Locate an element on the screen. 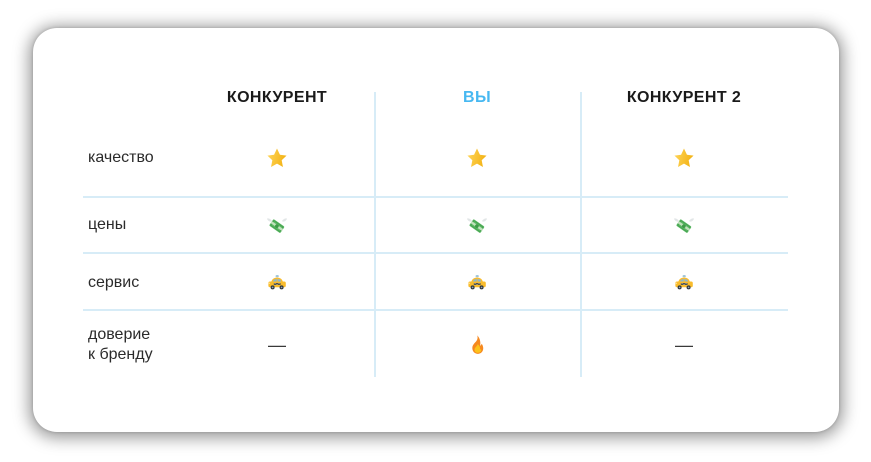 The height and width of the screenshot is (462, 871). header-row: КОНКУРЕНТ ВЫ КОНКУРЕНТ 2 is located at coordinates (435, 98).